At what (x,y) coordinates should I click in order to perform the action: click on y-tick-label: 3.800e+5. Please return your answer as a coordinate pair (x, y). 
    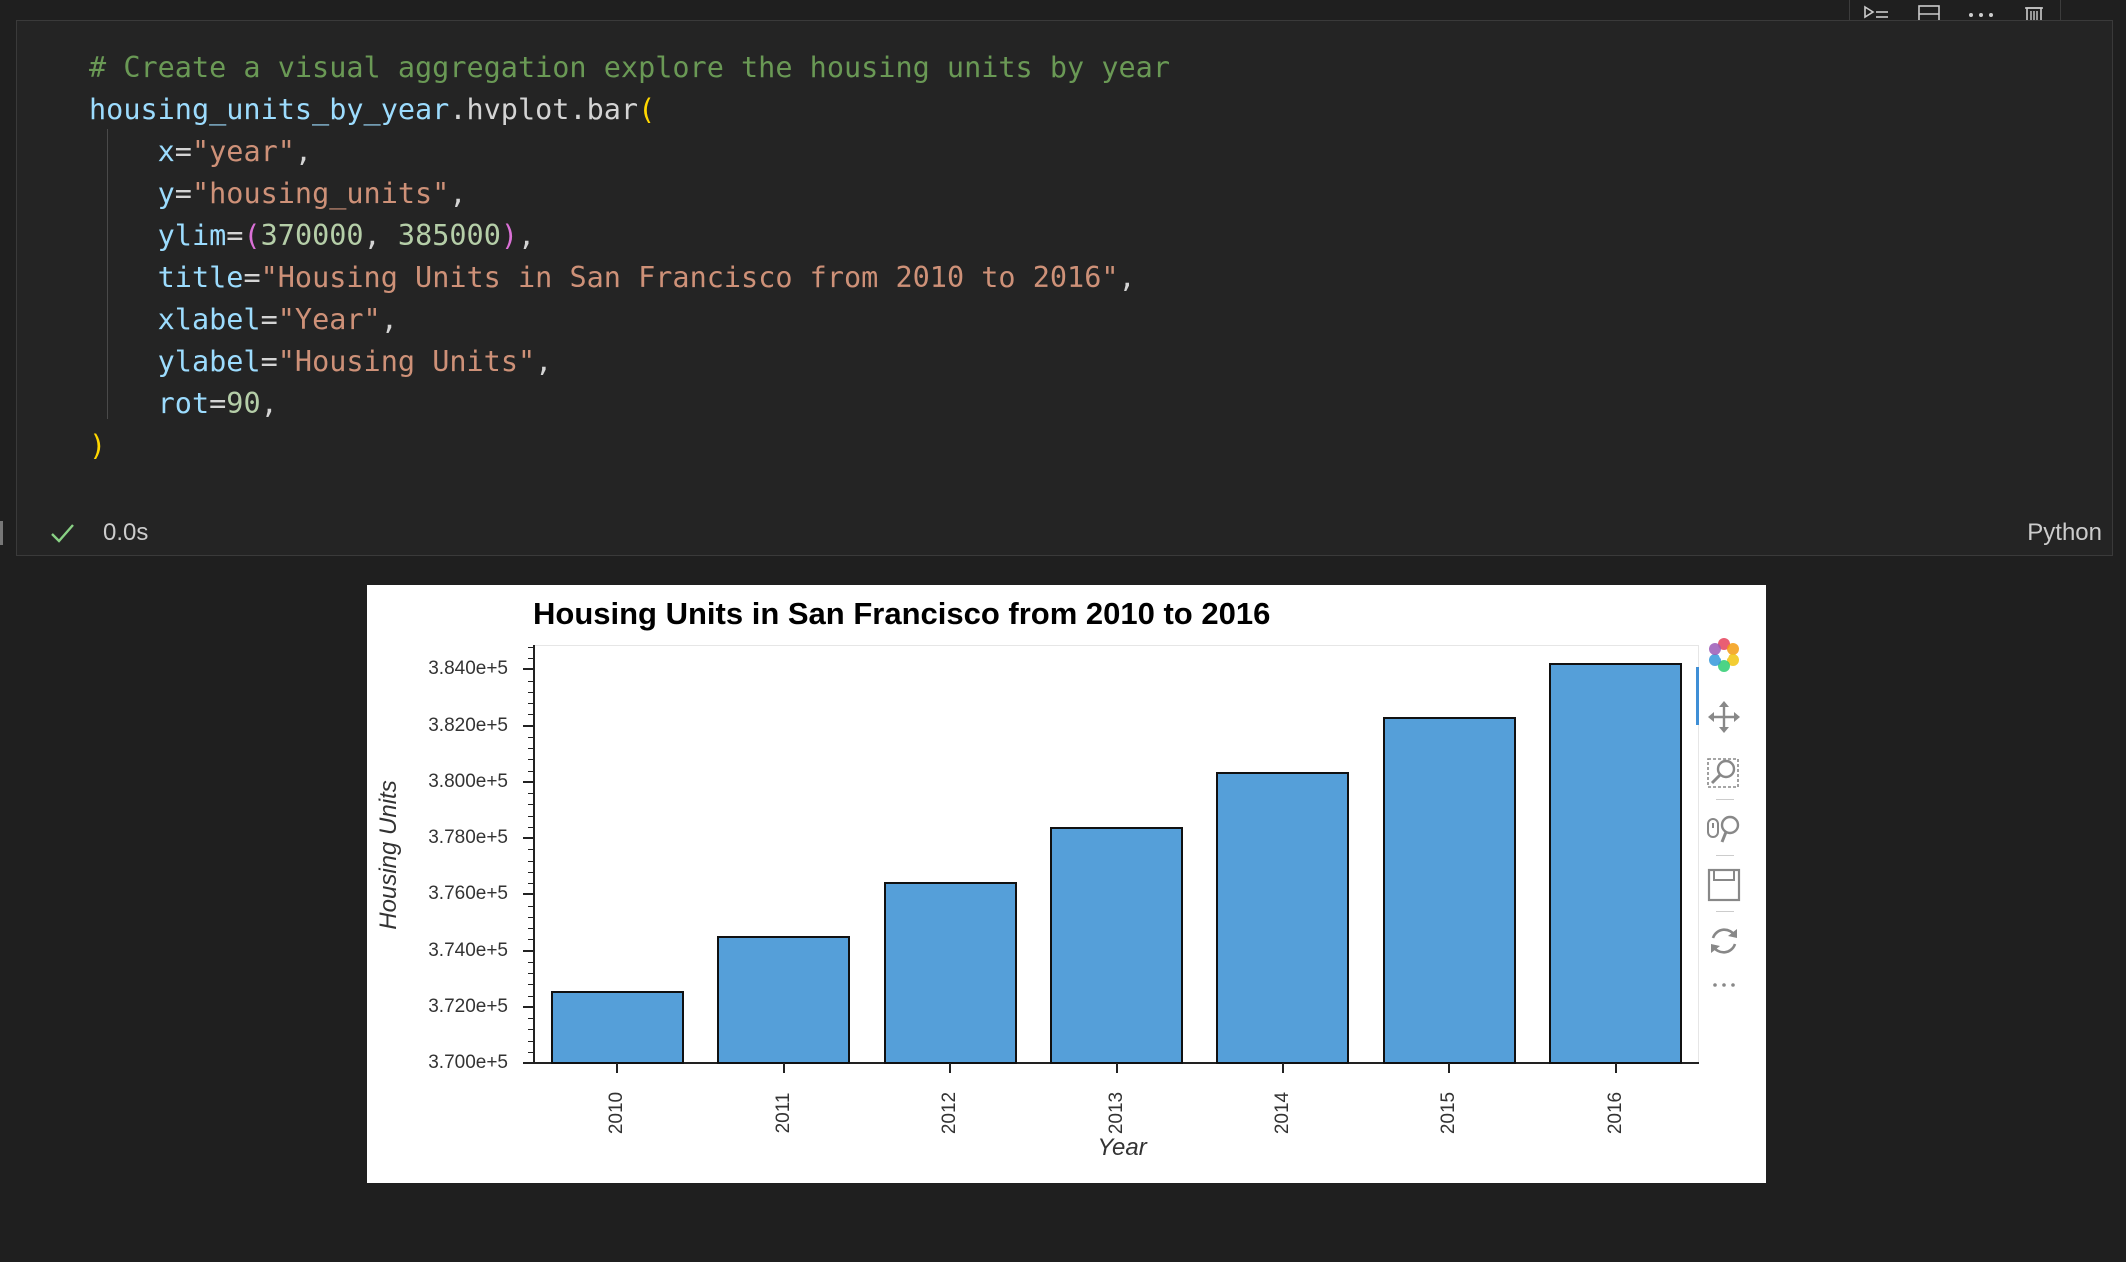
    Looking at the image, I should click on (468, 781).